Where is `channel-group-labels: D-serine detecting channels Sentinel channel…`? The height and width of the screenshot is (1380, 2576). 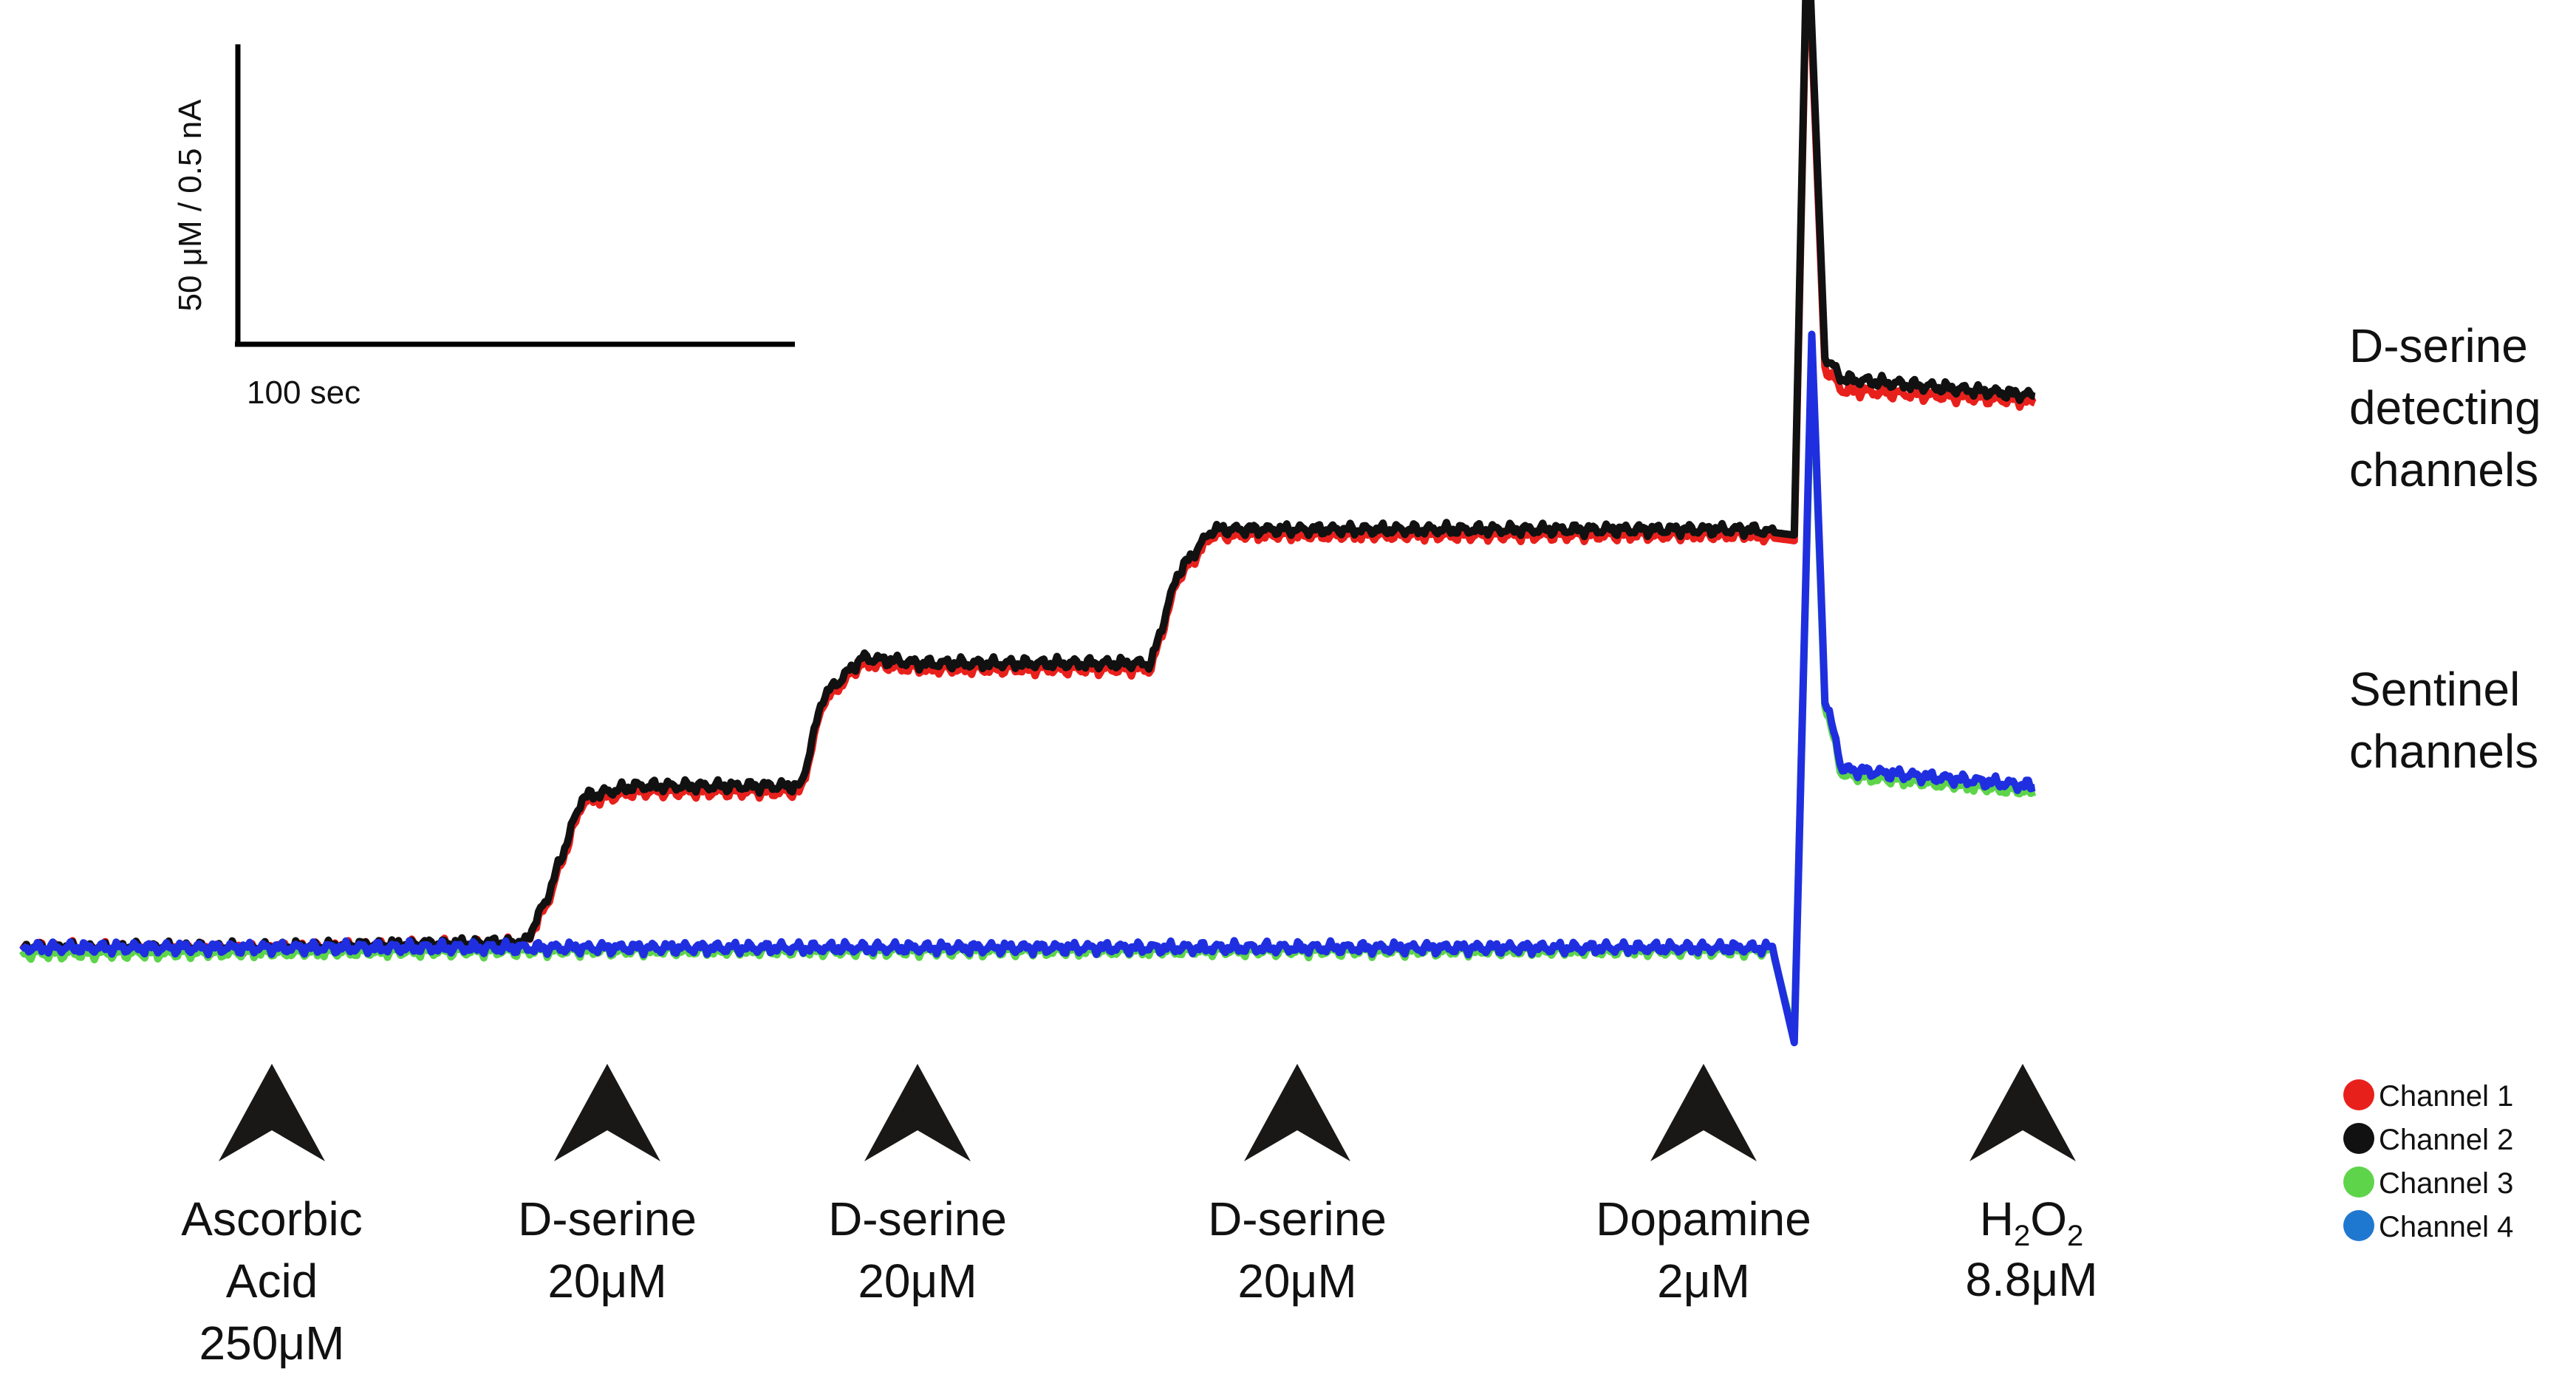 channel-group-labels: D-serine detecting channels Sentinel channel… is located at coordinates (2445, 549).